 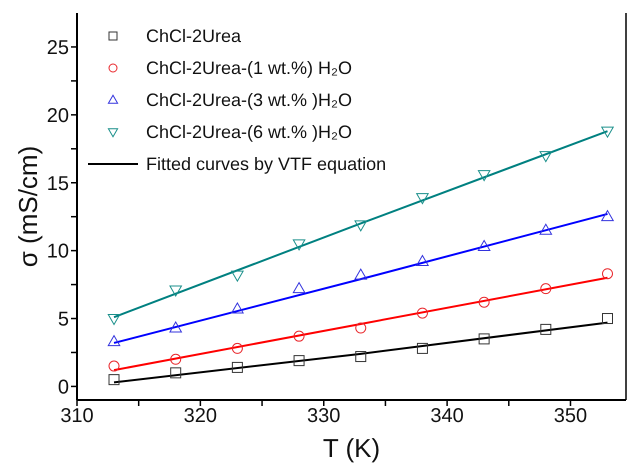 I want to click on legend-label: ChCl-2Urea-(3 wt.% )H₂O, so click(x=249, y=100).